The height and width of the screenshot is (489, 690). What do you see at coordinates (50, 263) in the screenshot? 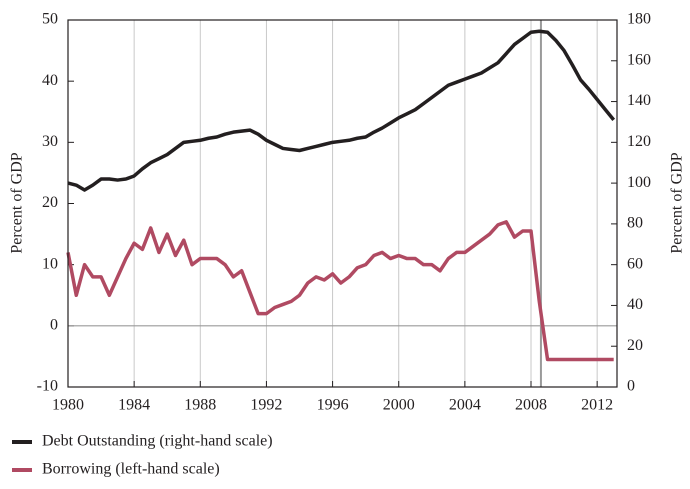
I see `y-tick-label: 10` at bounding box center [50, 263].